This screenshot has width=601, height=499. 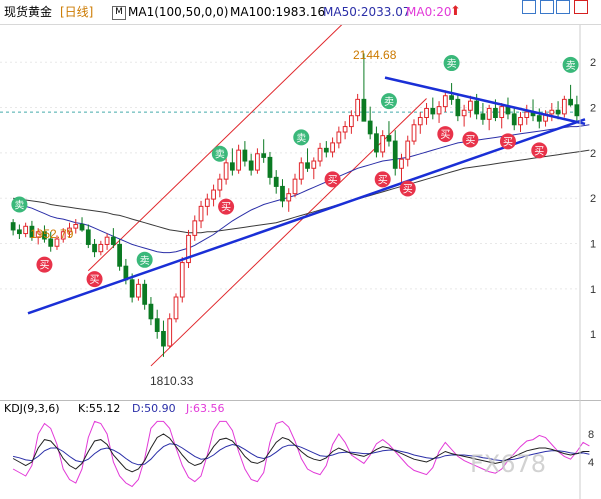 I want to click on kdj-tick-label: 8, so click(x=591, y=435).